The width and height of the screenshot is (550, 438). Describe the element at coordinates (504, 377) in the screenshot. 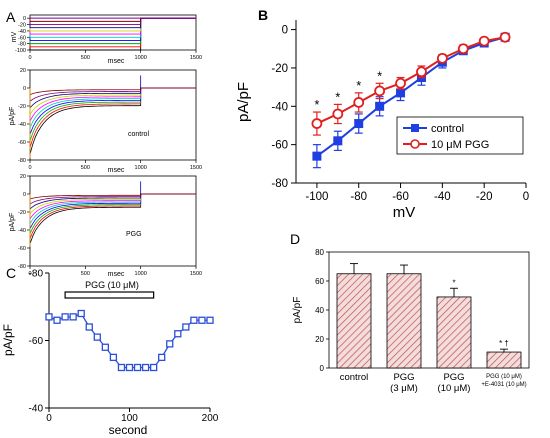

I see `category-label: PGG (10 μM)` at that location.